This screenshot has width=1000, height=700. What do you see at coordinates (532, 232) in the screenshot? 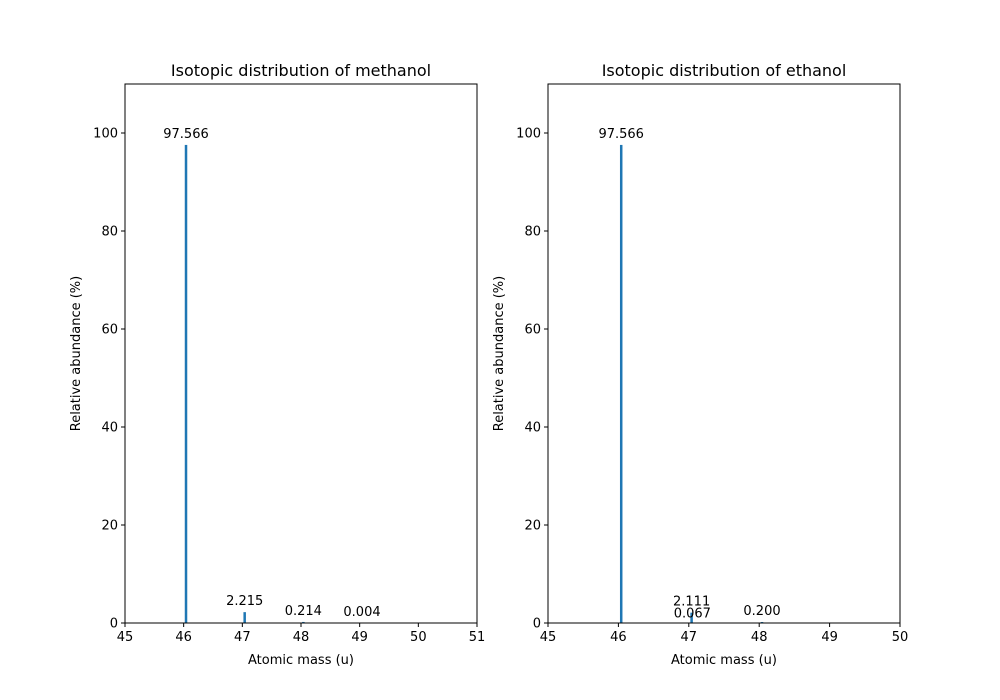
I see `ethanol-y-tick-label: 80` at bounding box center [532, 232].